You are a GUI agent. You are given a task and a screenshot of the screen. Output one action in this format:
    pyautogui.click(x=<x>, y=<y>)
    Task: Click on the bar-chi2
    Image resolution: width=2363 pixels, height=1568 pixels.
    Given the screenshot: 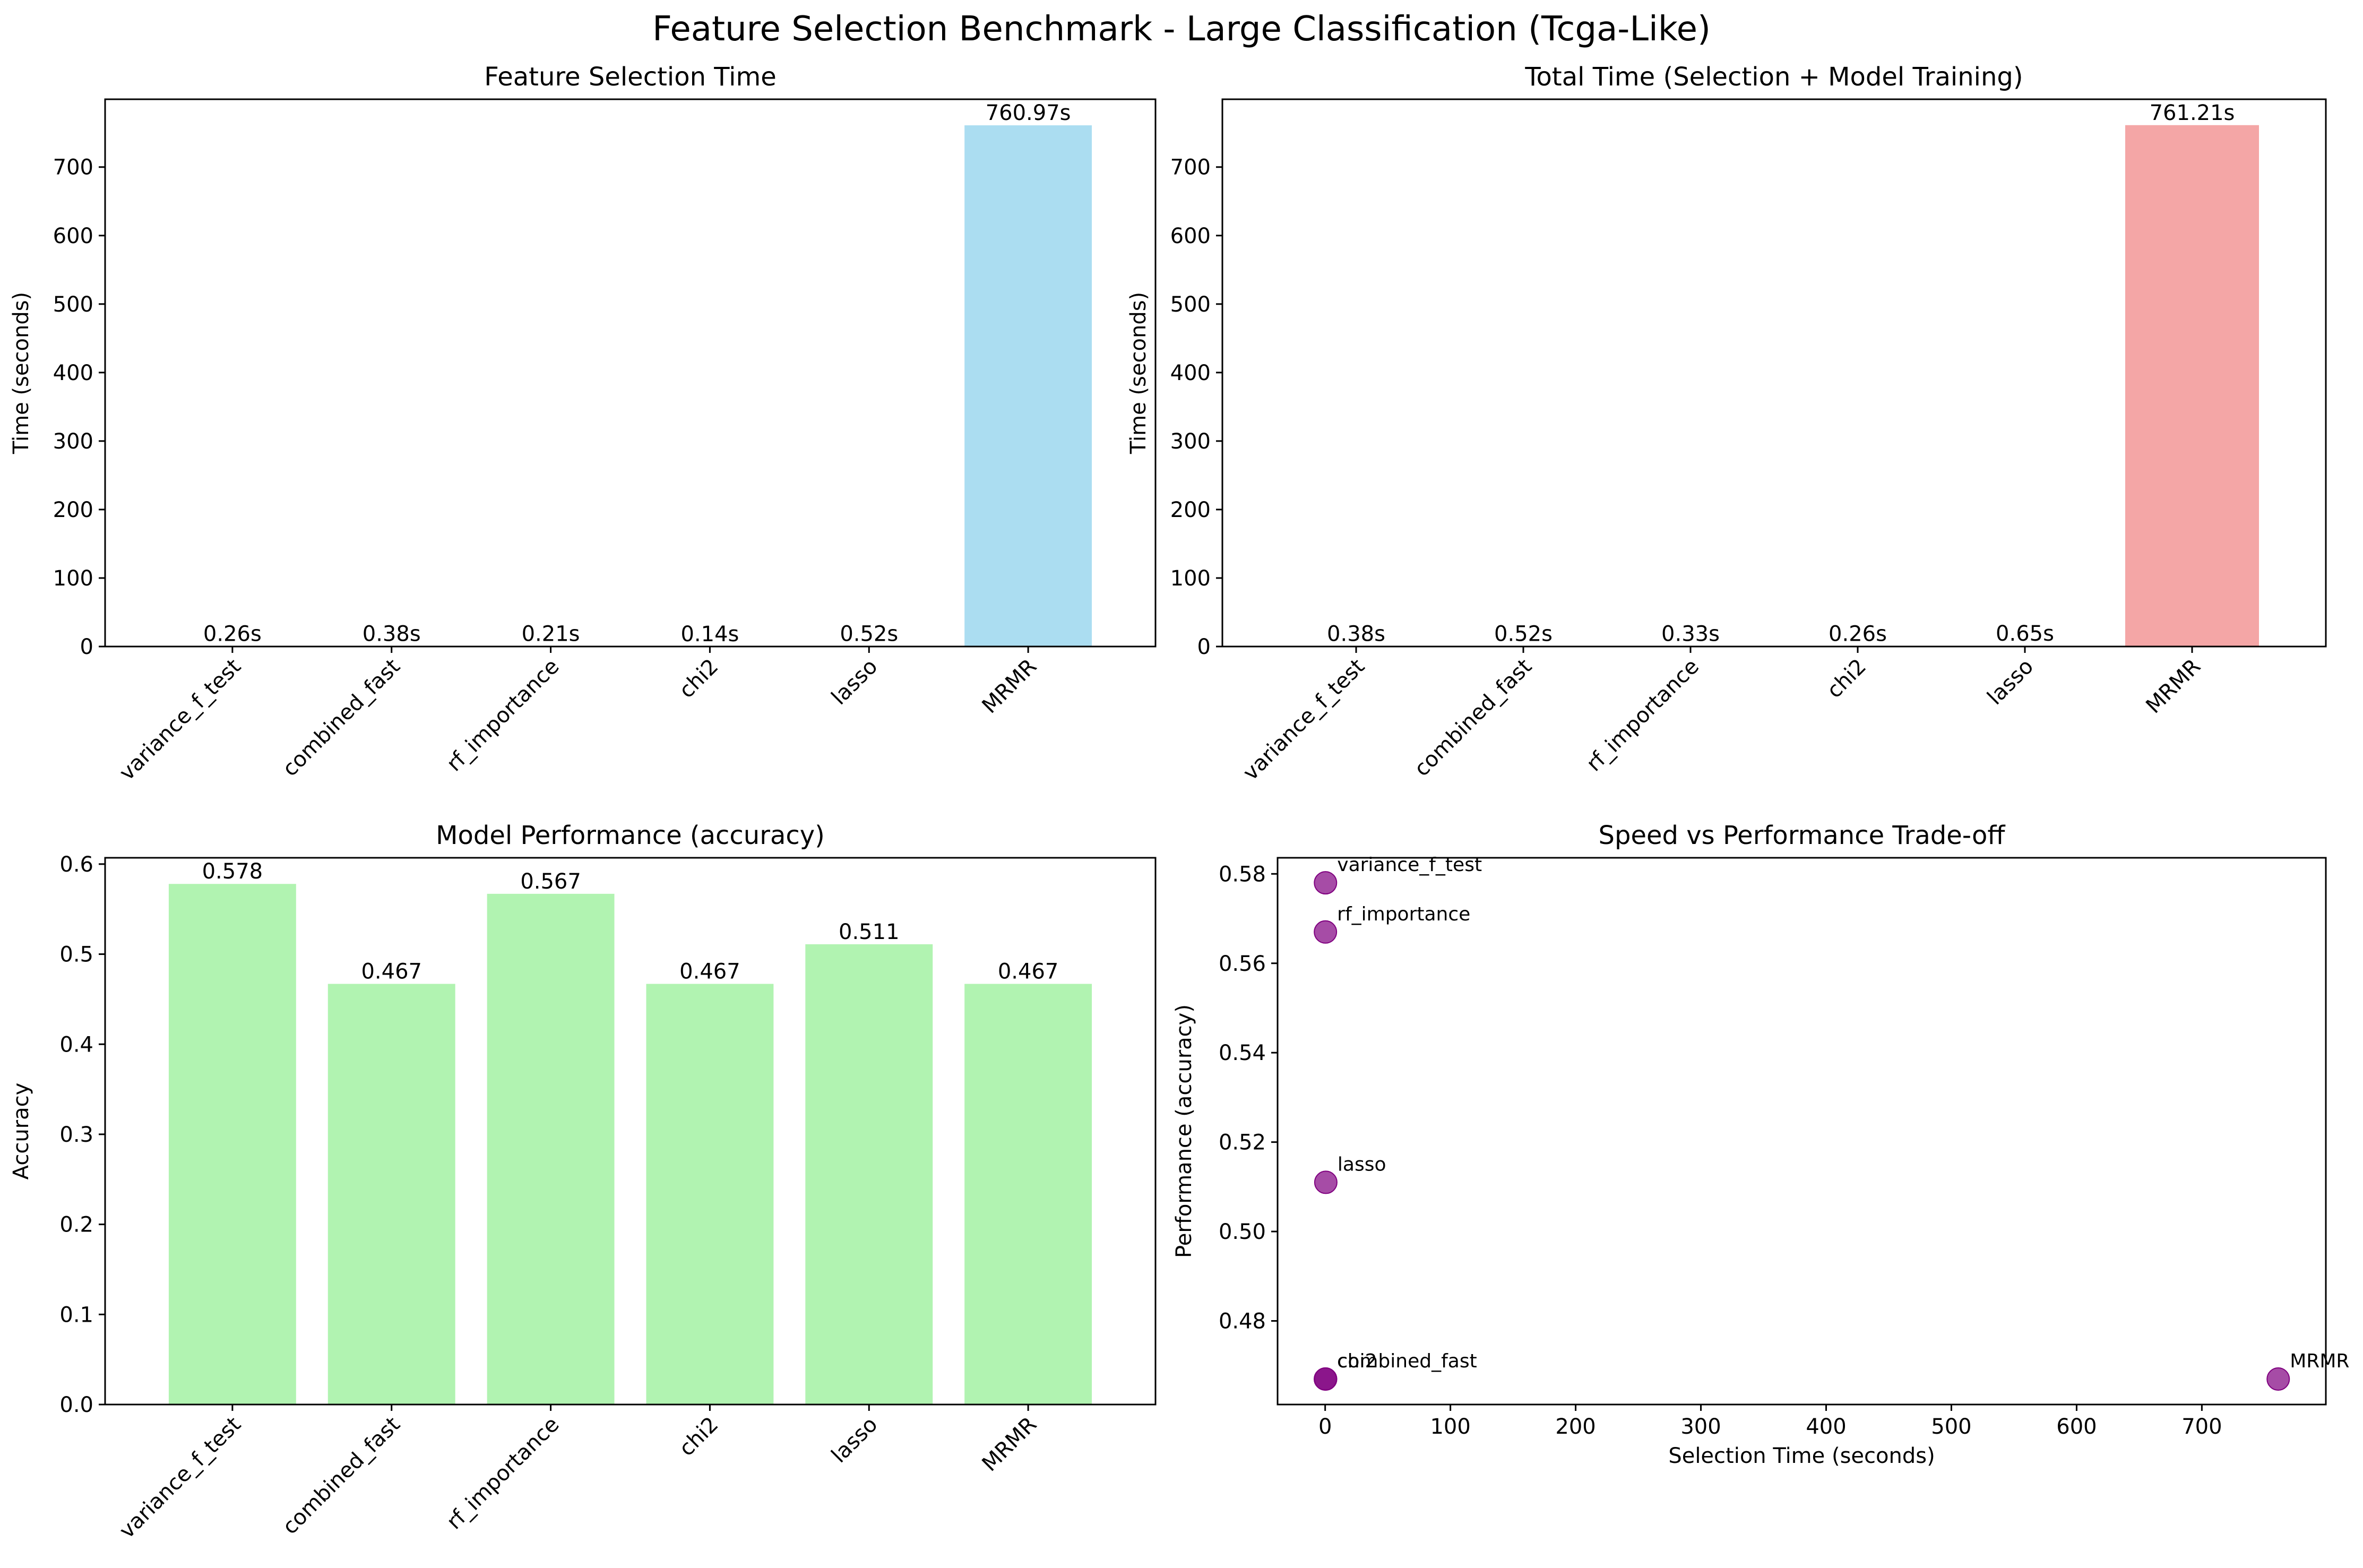 What is the action you would take?
    pyautogui.click(x=710, y=1194)
    